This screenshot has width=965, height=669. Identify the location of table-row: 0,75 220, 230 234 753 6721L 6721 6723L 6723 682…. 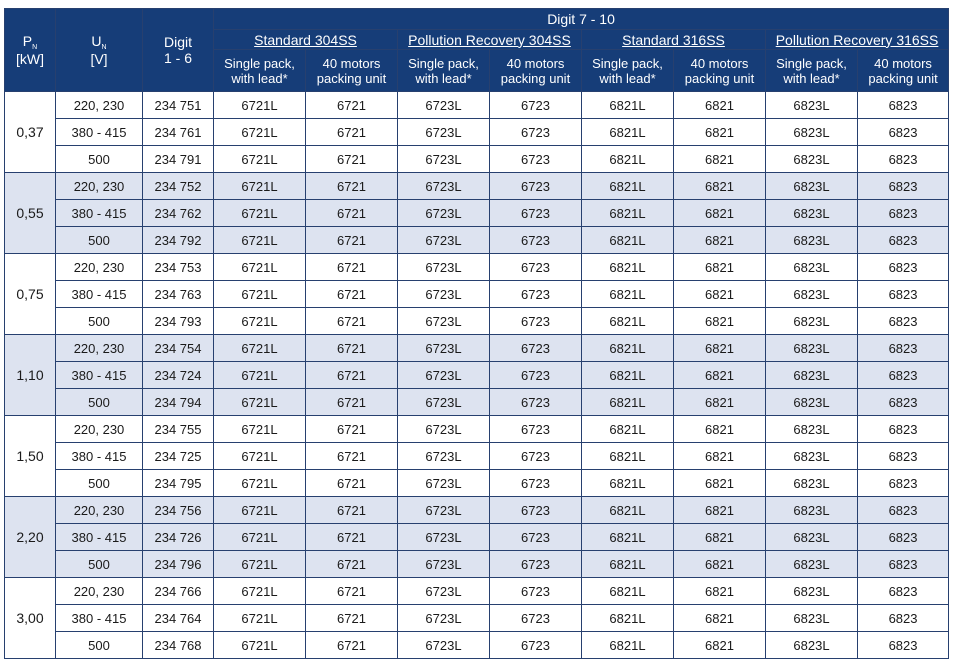
(477, 294).